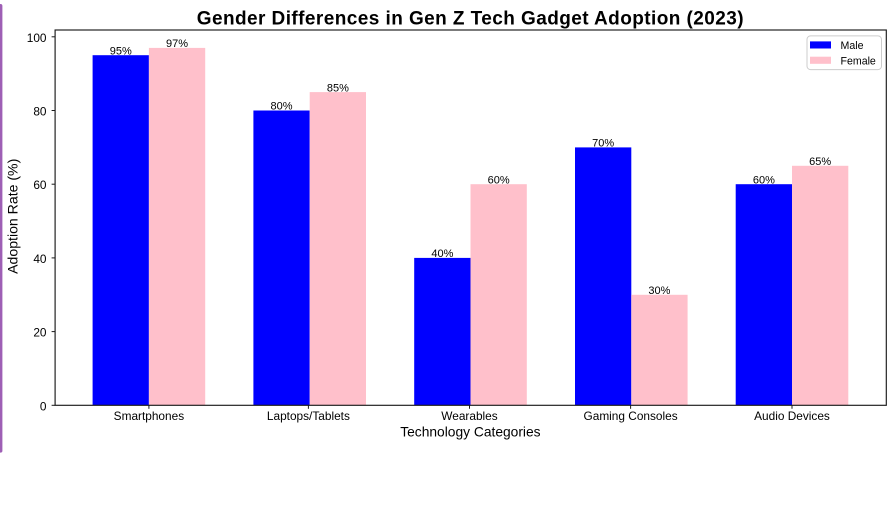 This screenshot has height=529, width=895. Describe the element at coordinates (470, 431) in the screenshot. I see `svg-text: Technology Categories` at that location.